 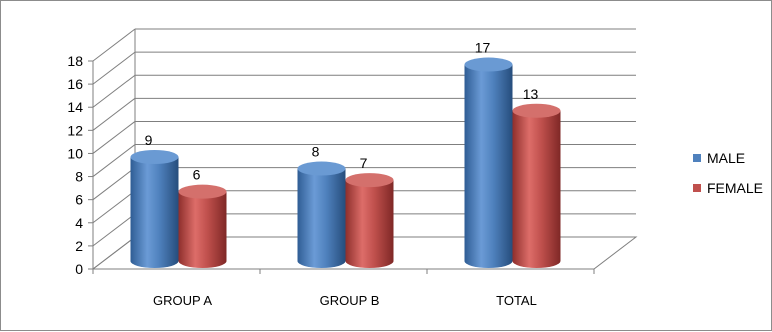 I want to click on legend-item-male: MALE, so click(x=728, y=158).